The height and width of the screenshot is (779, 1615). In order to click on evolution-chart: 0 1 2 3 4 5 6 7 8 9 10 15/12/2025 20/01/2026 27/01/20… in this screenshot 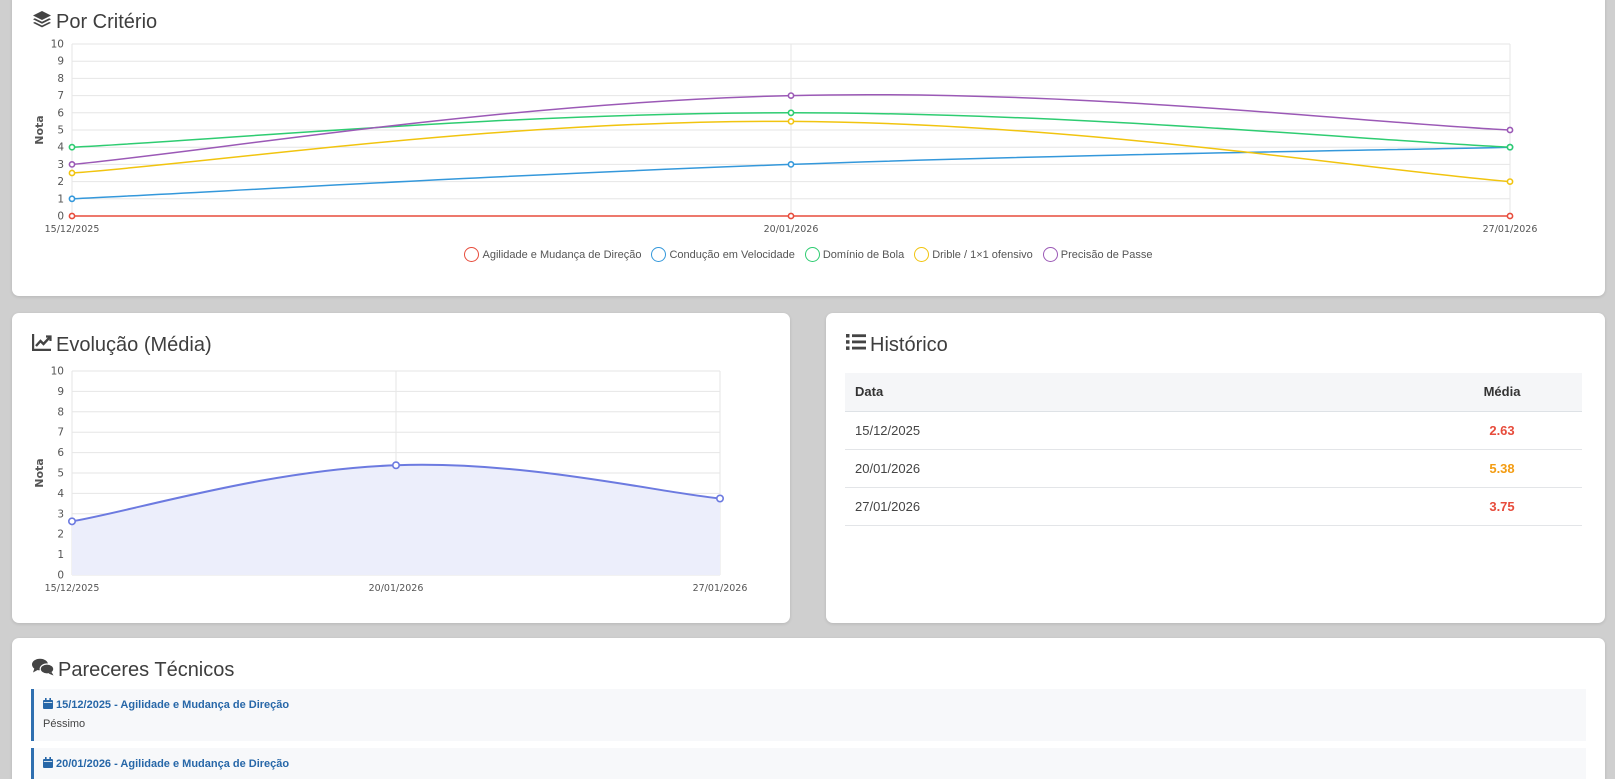, I will do `click(390, 480)`.